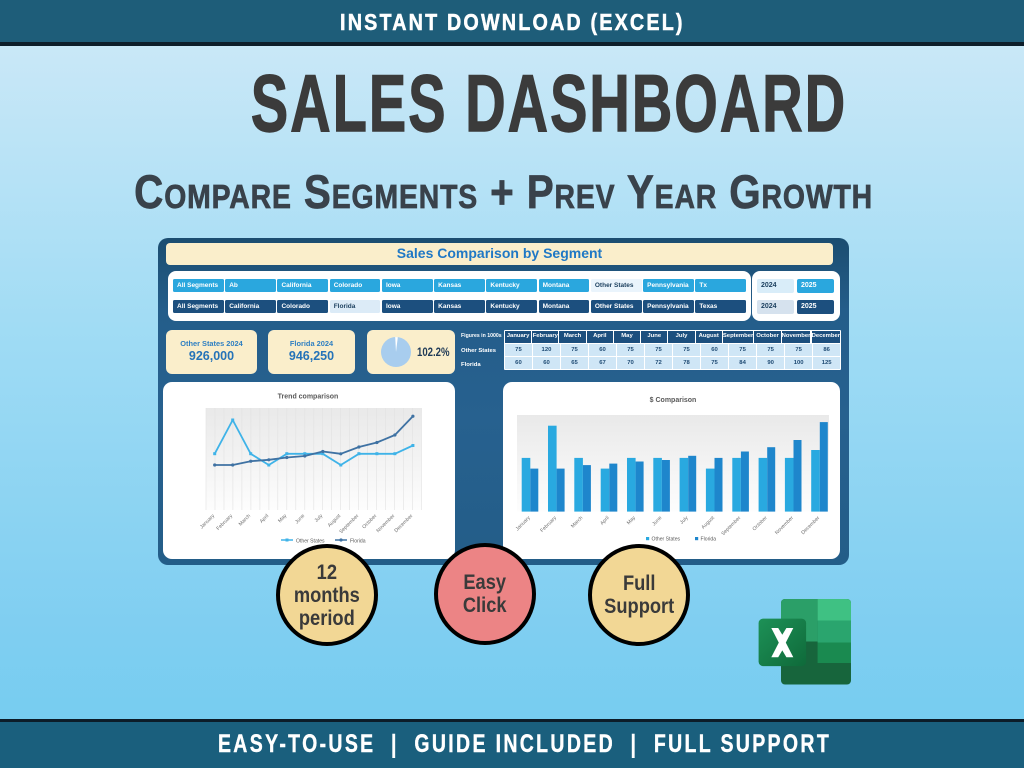 The image size is (1024, 768). I want to click on svg-text: Trend comparison, so click(308, 397).